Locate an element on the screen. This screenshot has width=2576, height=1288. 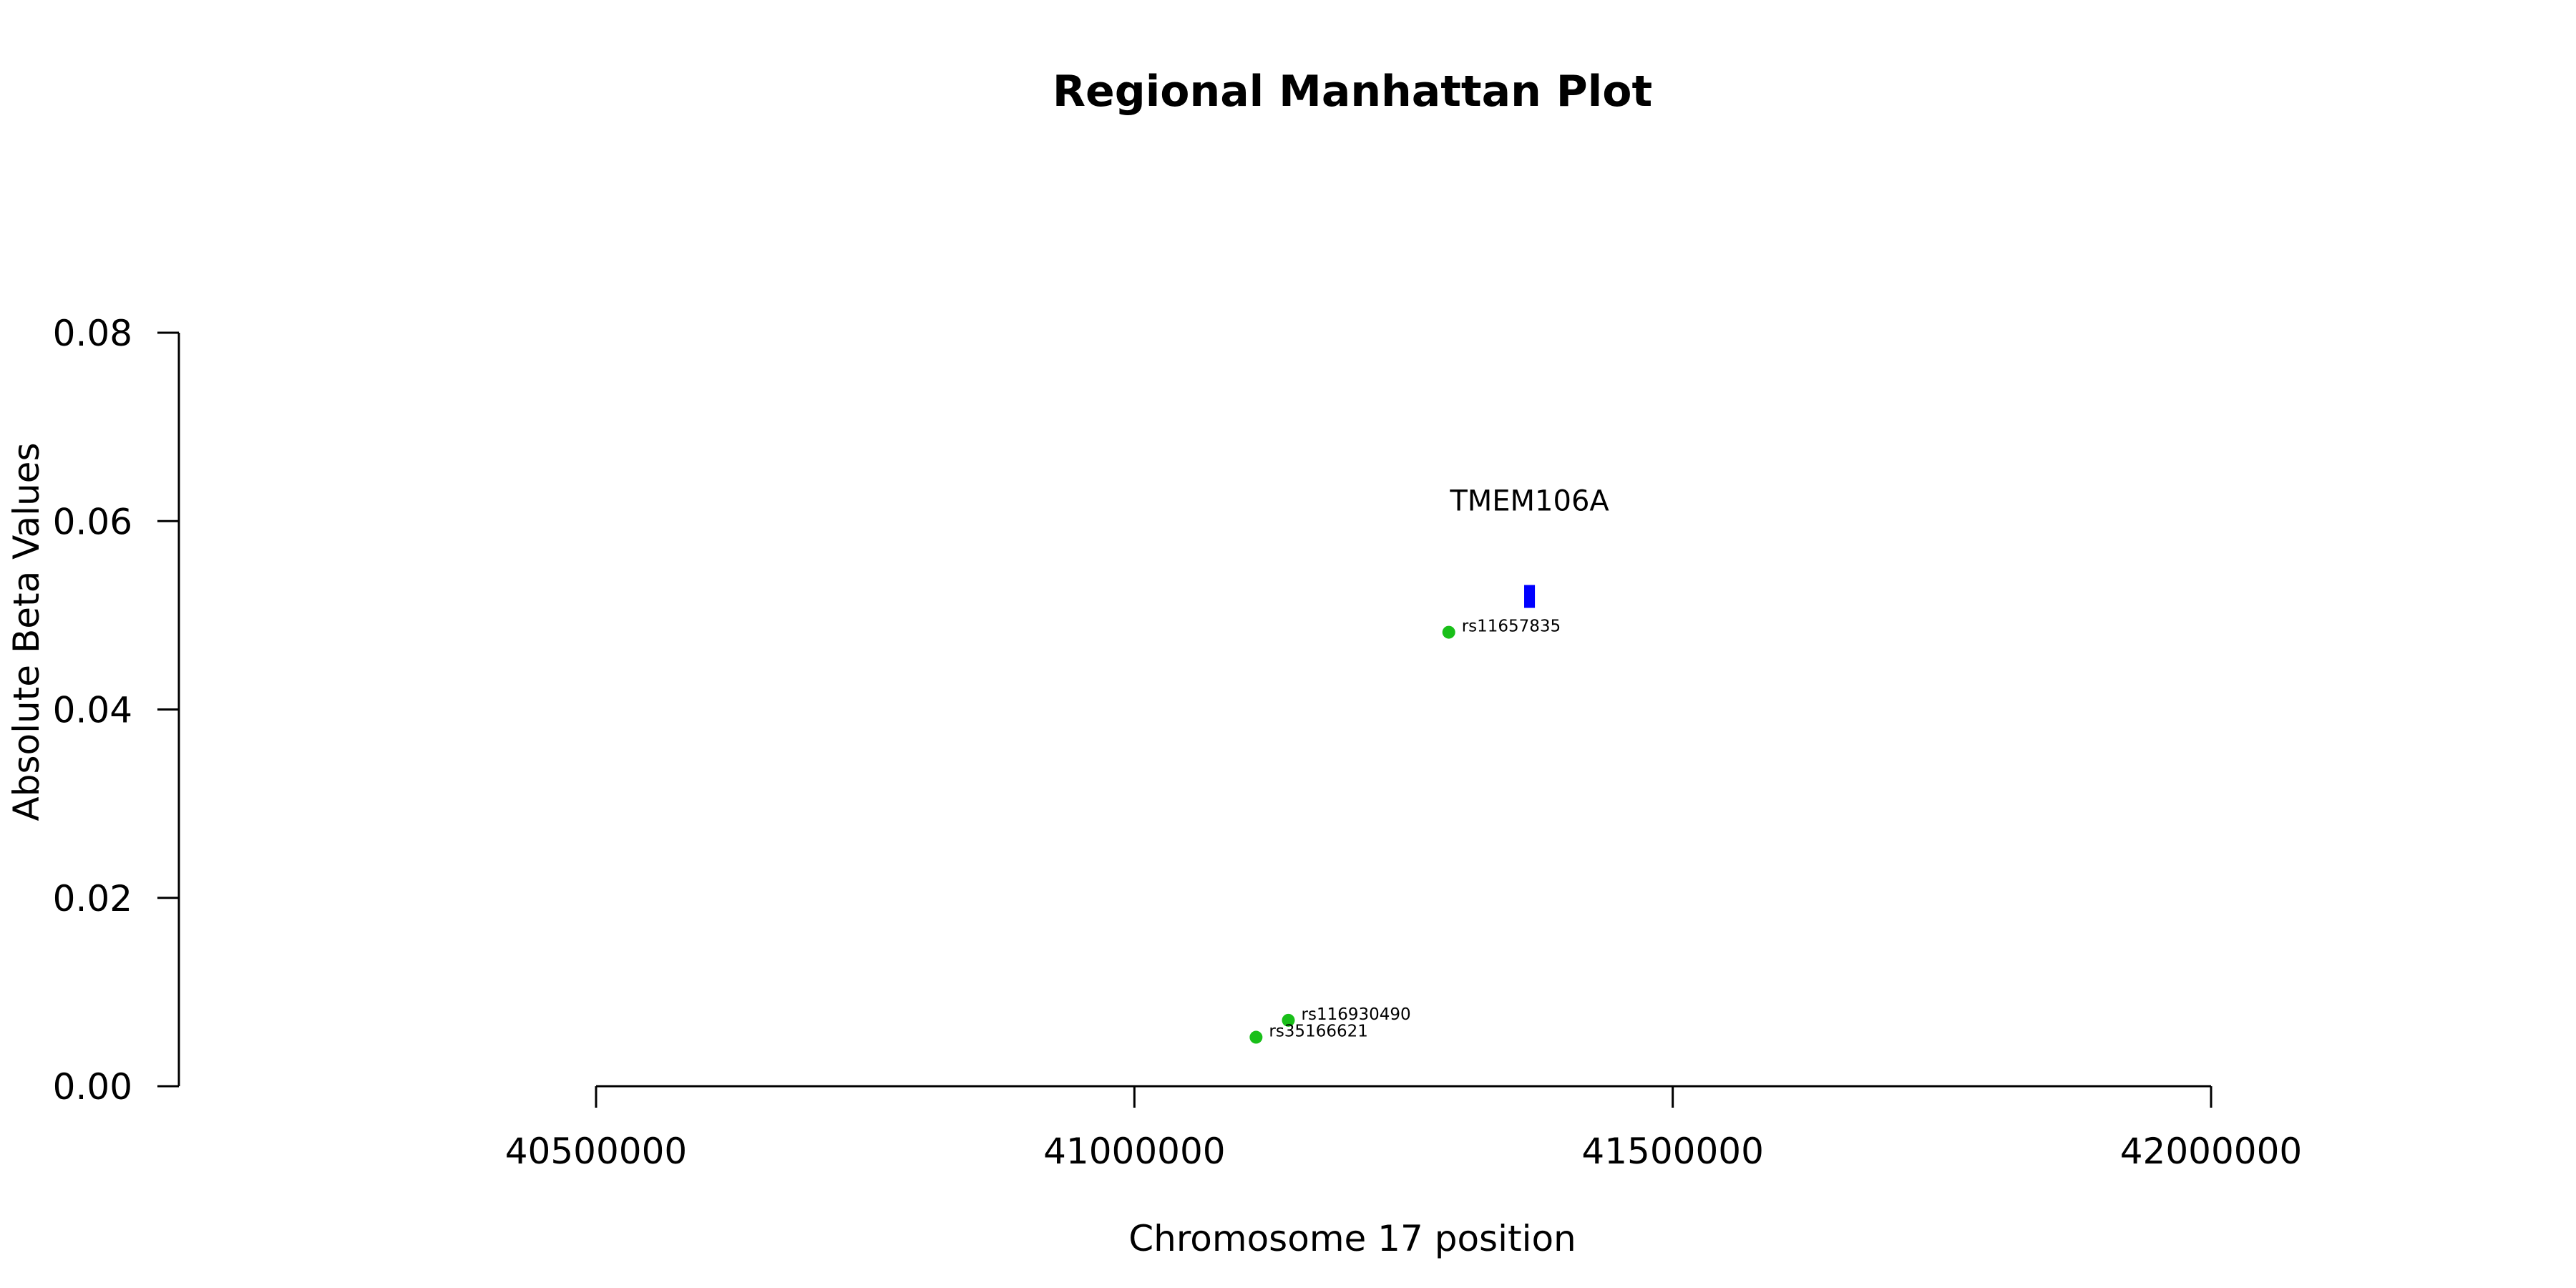
chart-title: Regional Manhattan Plot is located at coordinates (1352, 92).